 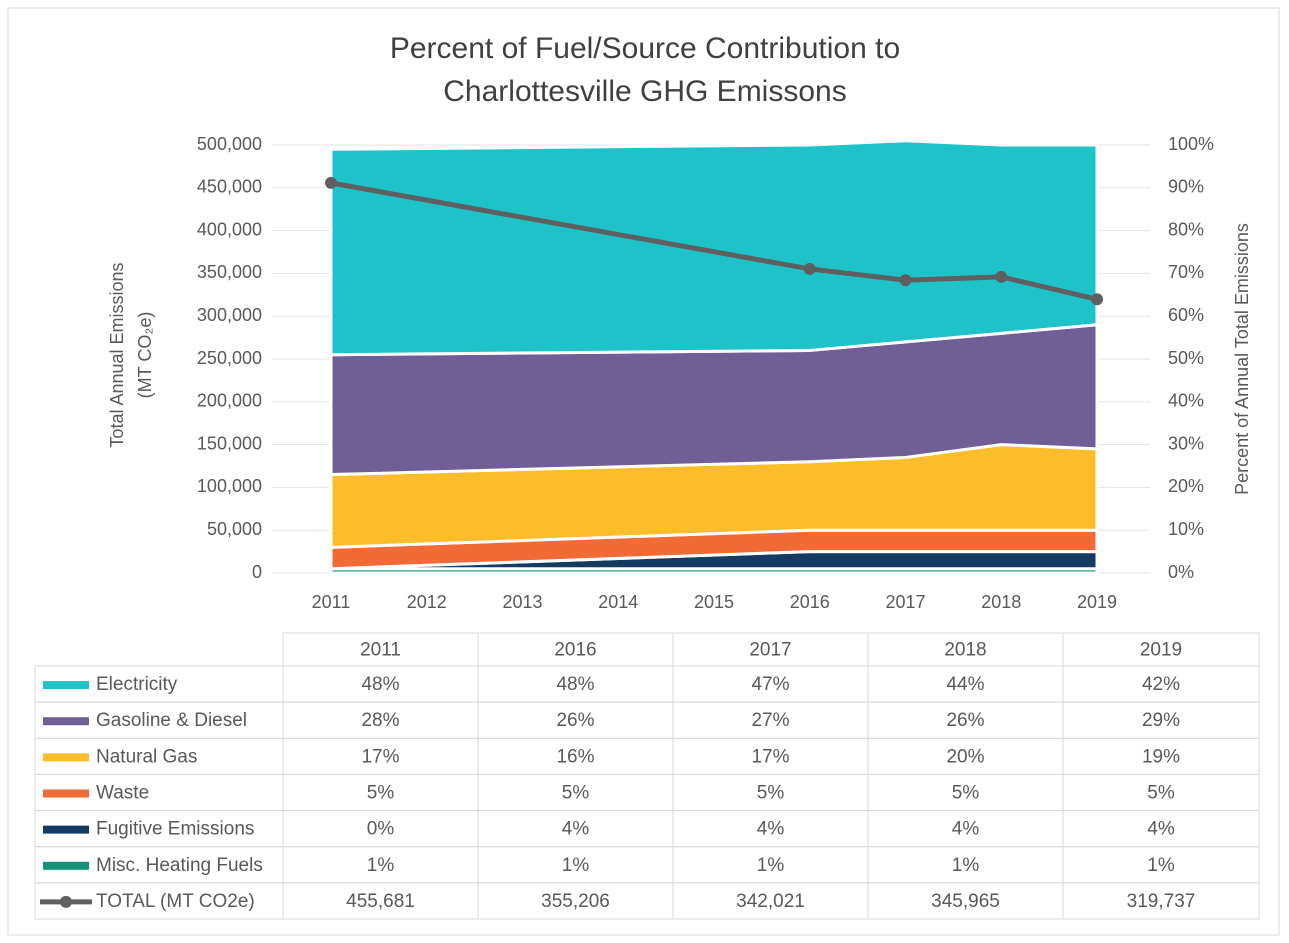 What do you see at coordinates (770, 901) in the screenshot?
I see `table-value: 342,021` at bounding box center [770, 901].